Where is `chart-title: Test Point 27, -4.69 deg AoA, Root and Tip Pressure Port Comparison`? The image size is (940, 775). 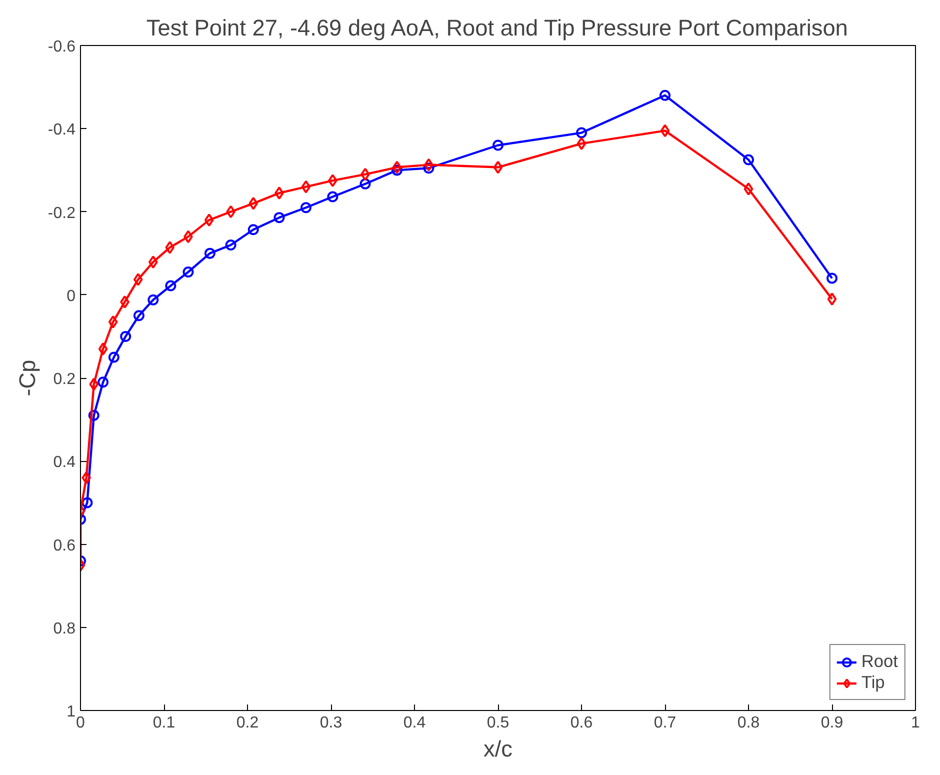 chart-title: Test Point 27, -4.69 deg AoA, Root and Tip Pressure Port Comparison is located at coordinates (497, 27).